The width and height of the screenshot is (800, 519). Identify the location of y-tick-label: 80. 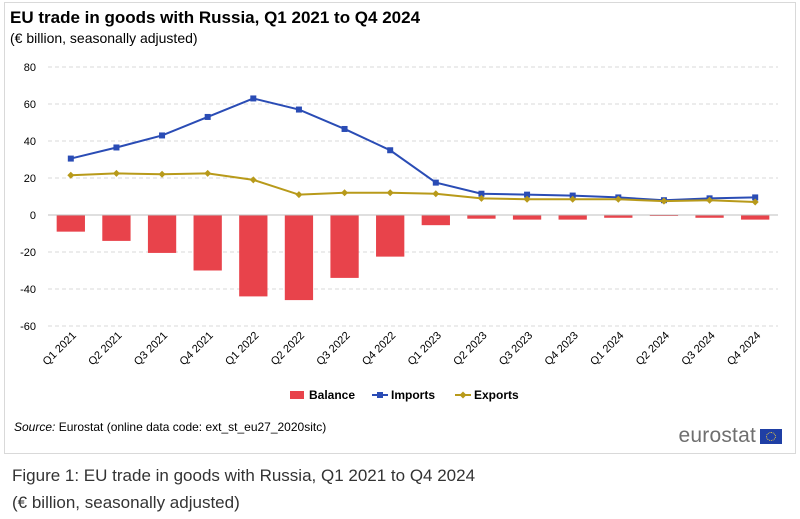
(30, 68).